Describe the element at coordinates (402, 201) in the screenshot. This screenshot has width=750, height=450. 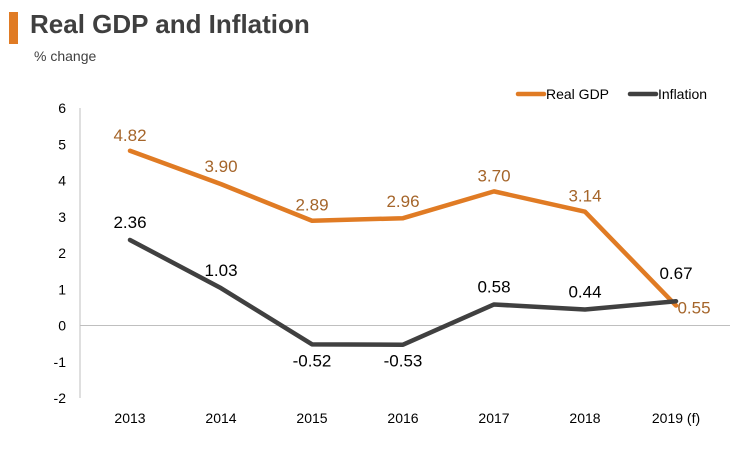
I see `real-gdp-data-label: 2.96` at that location.